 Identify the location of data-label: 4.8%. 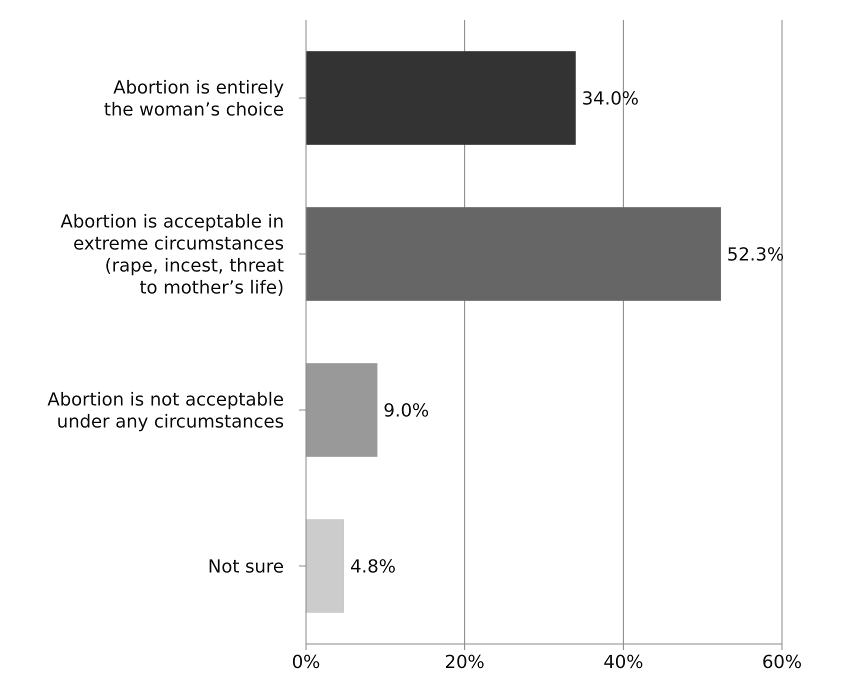
(373, 567).